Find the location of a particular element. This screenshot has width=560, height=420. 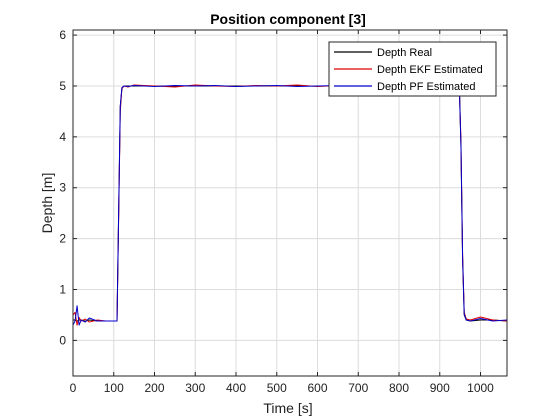

x-tick-label: 0 is located at coordinates (73, 388).